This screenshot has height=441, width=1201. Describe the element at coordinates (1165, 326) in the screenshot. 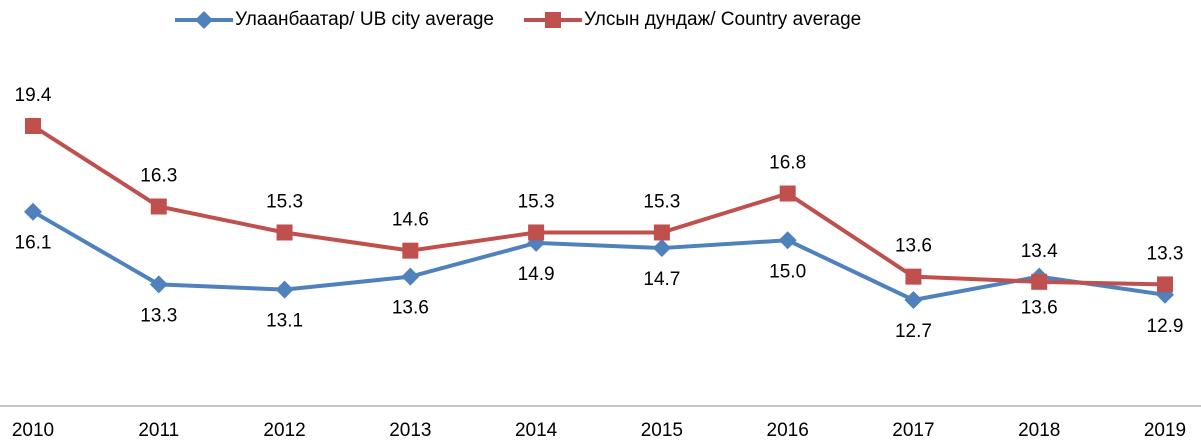

I see `data-label: 12.9` at that location.